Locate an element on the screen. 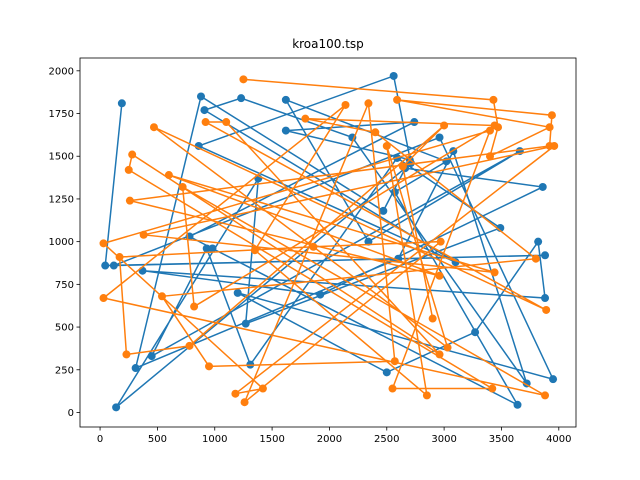  x-tick-label: 1000 is located at coordinates (214, 439).